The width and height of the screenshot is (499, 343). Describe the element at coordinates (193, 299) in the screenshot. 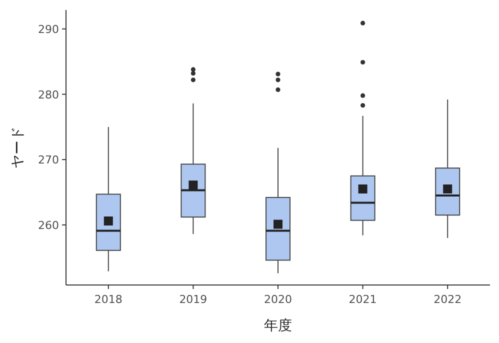

I see `x-tick-label: 2019` at that location.